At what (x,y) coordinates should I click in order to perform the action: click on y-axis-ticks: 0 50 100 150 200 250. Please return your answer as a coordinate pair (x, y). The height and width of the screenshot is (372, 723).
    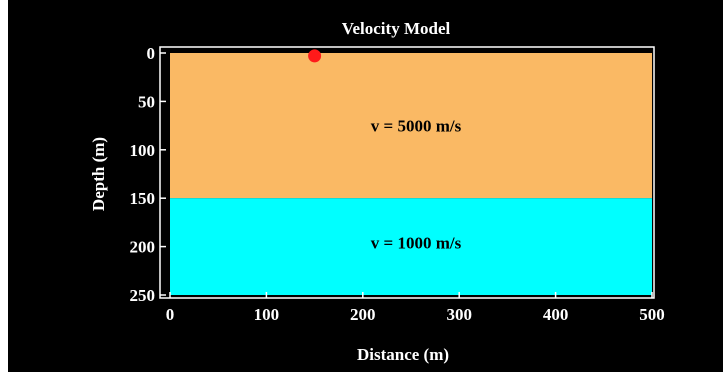
    Looking at the image, I should click on (148, 174).